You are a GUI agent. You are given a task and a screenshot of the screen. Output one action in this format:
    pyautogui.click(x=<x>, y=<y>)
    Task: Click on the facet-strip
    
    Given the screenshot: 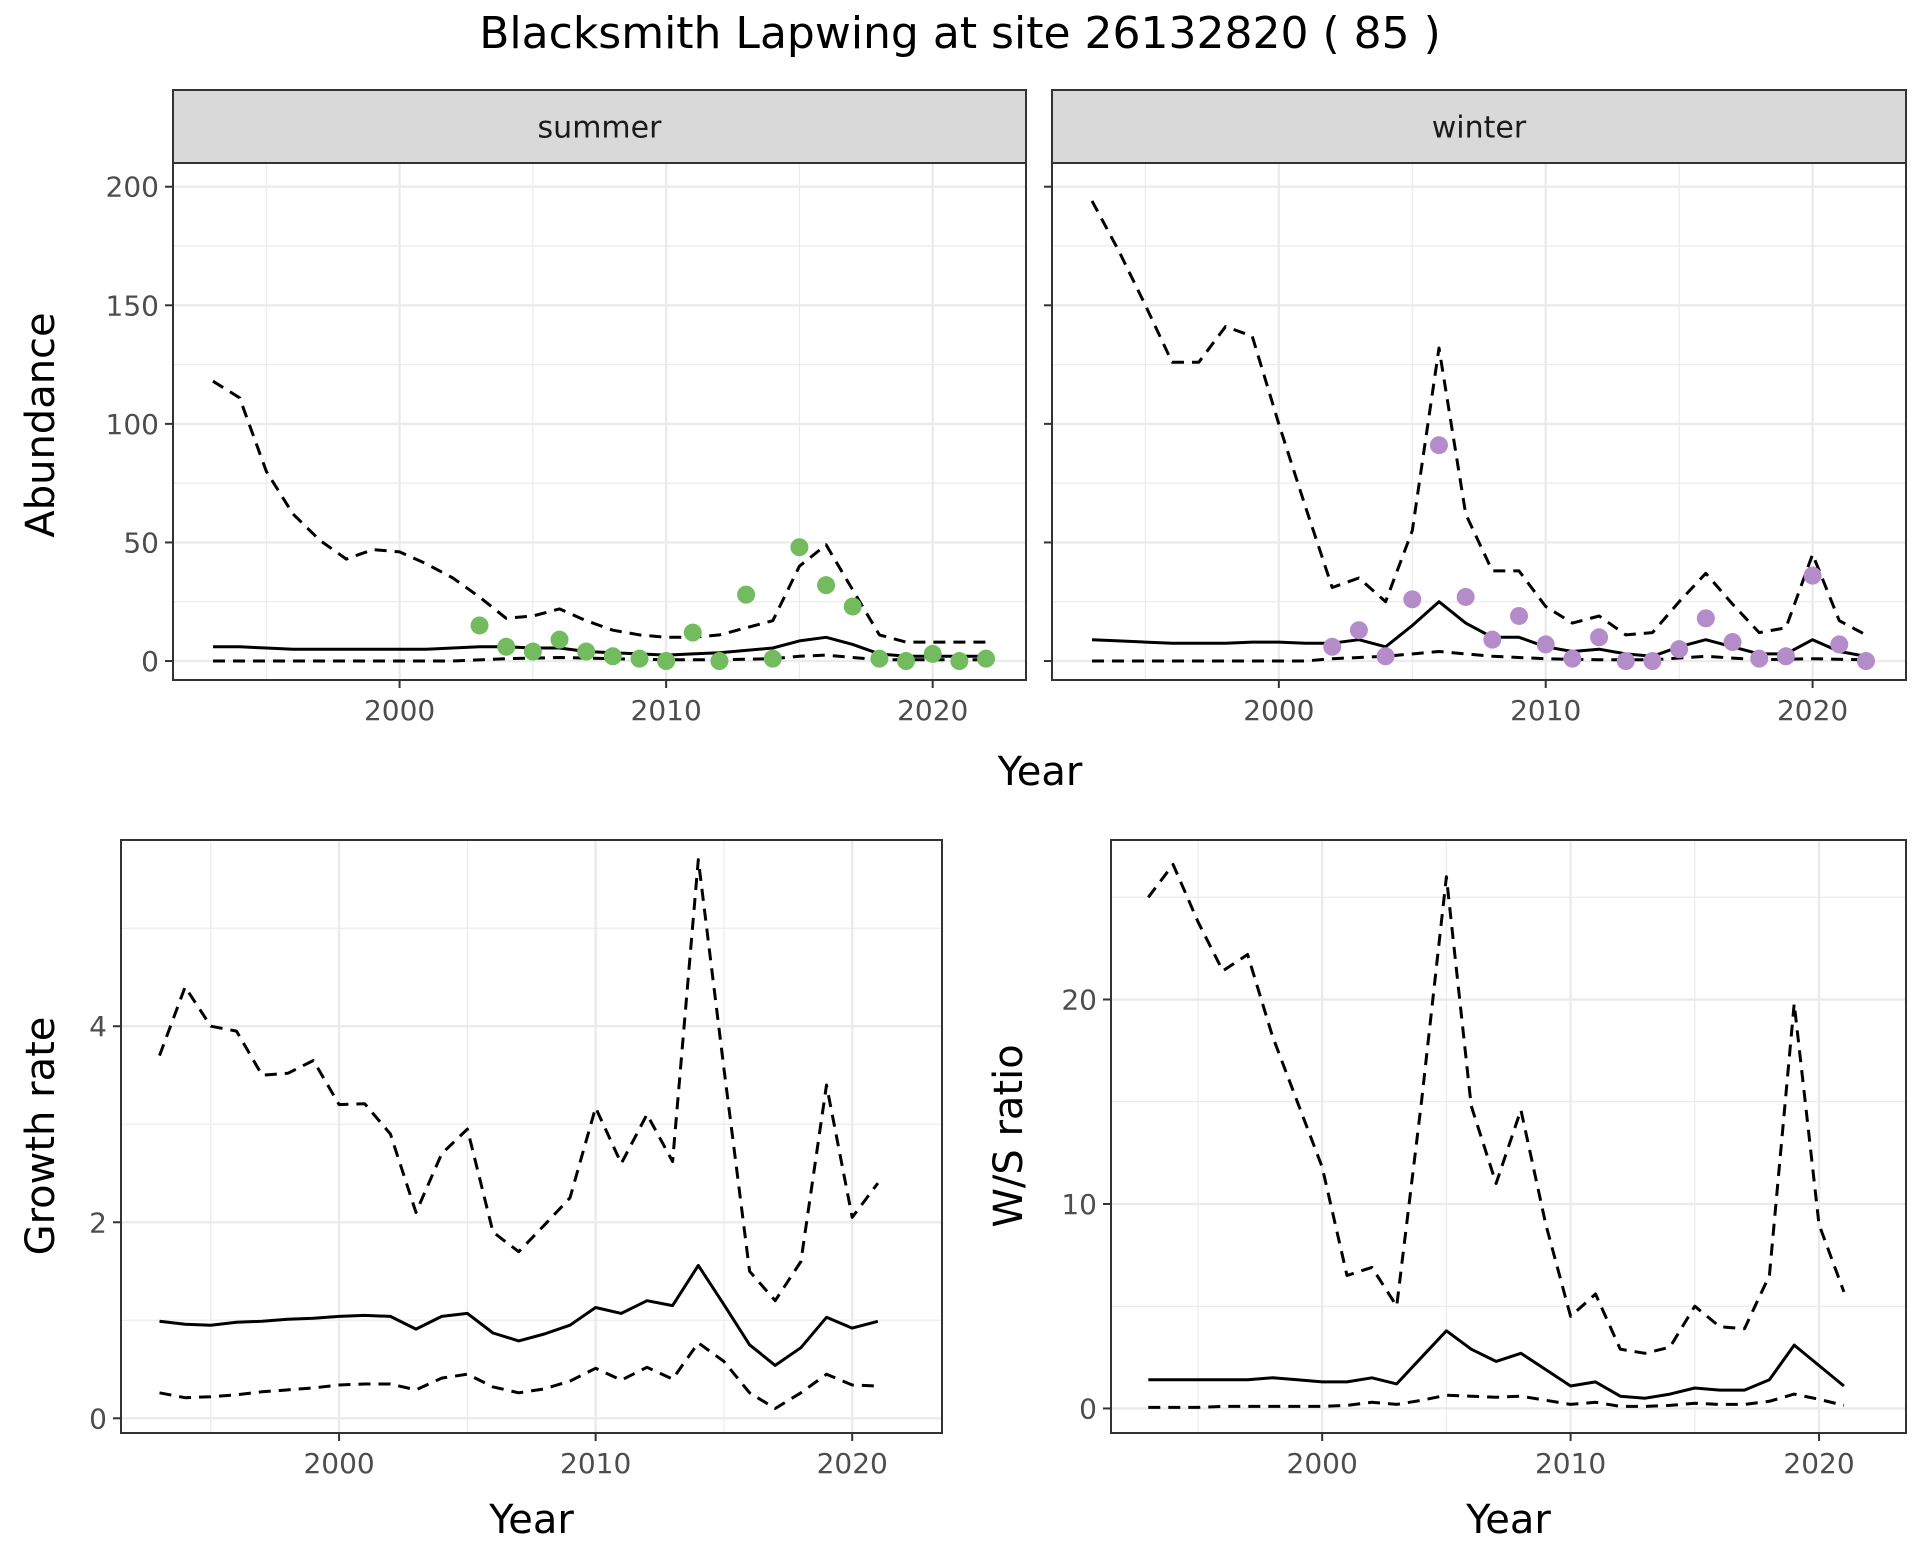 What is the action you would take?
    pyautogui.click(x=599, y=126)
    